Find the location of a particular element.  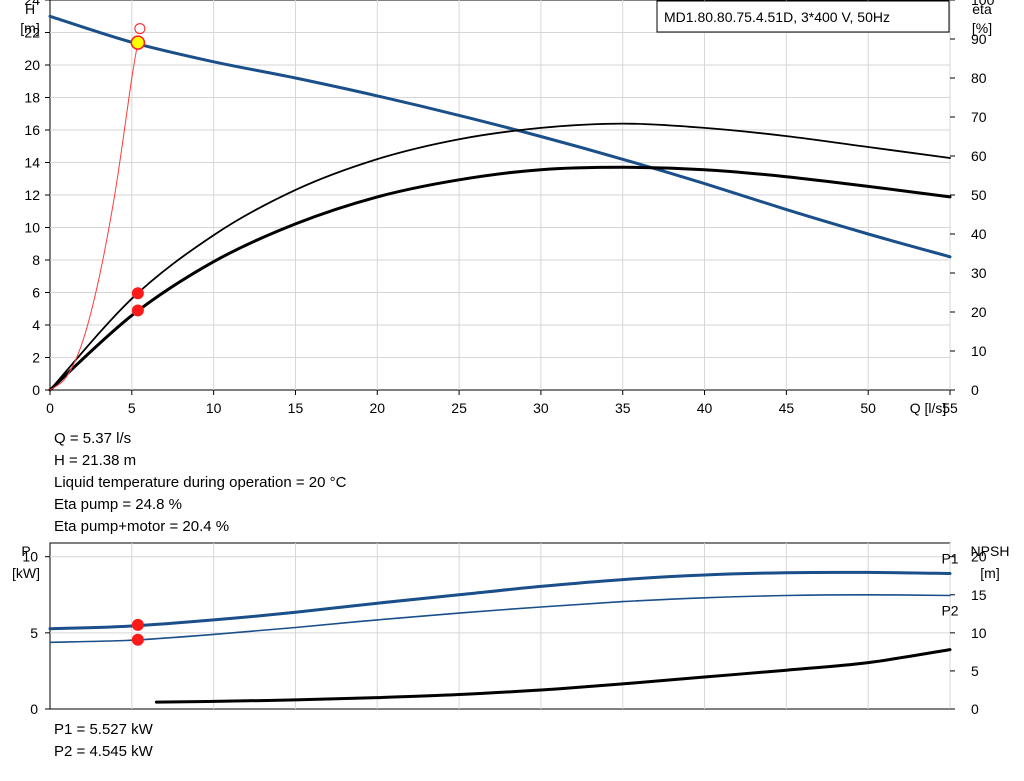

x-tick-label: 15 is located at coordinates (296, 408).